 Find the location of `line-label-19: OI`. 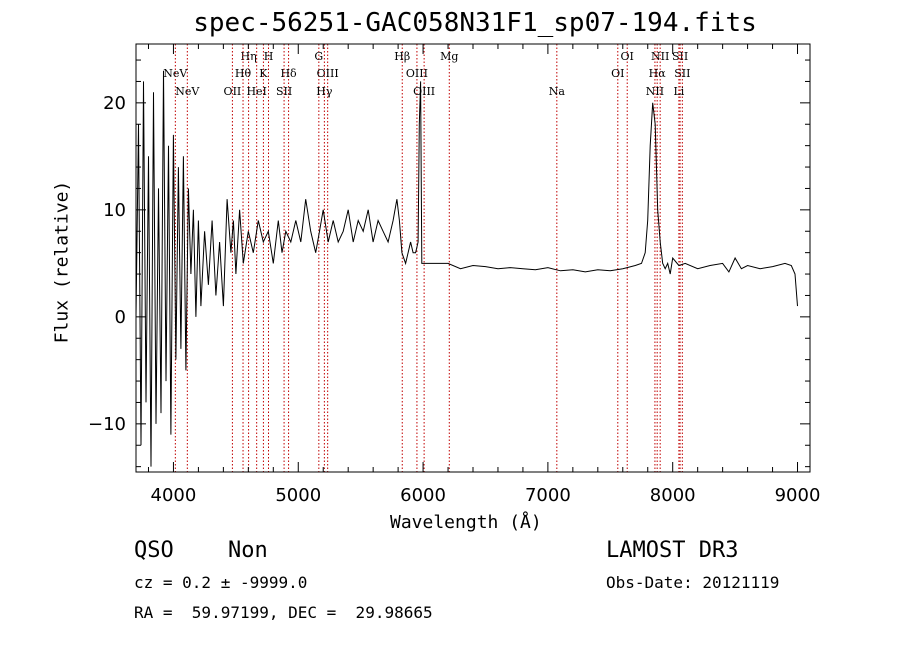

line-label-19: OI is located at coordinates (617, 73).